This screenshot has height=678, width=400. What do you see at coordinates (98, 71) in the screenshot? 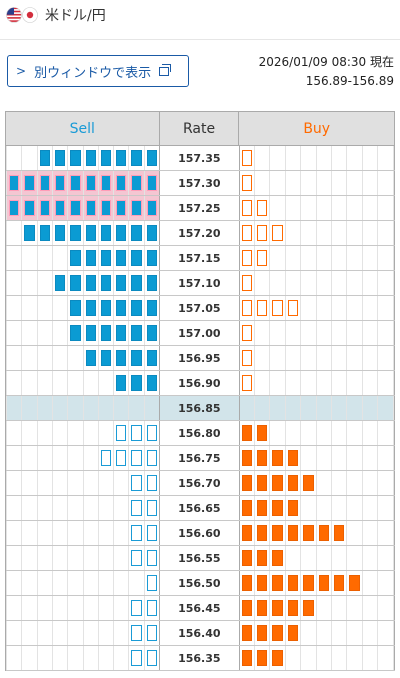
I see `open-new-window-button: > 別ウィンドウで表示` at bounding box center [98, 71].